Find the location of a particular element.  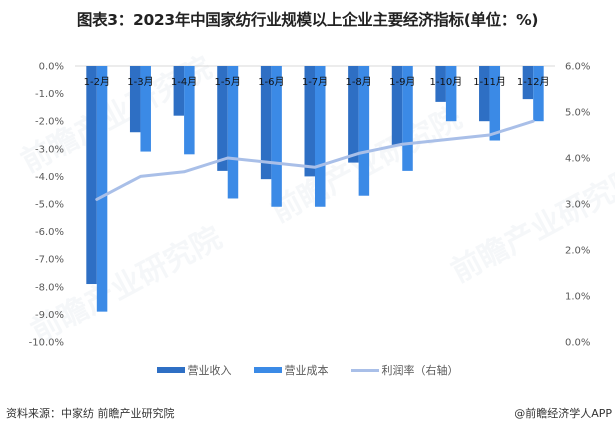

legend: 营业收入 营业成本 利润率（右轴） is located at coordinates (307, 370).